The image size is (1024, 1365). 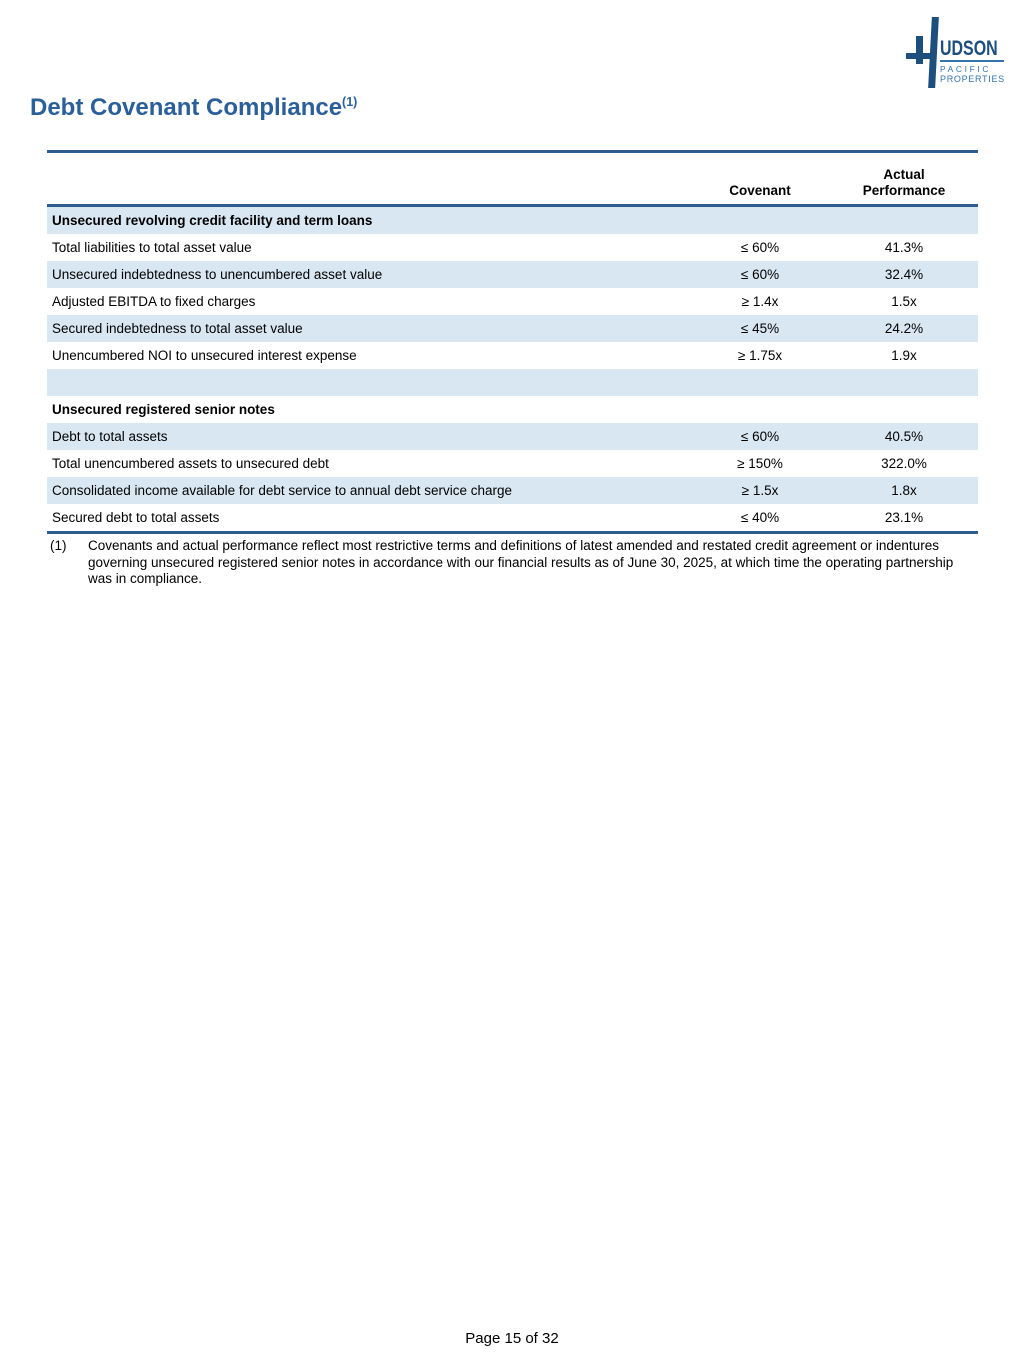 I want to click on row-covenant: ≥ 1.75x, so click(x=760, y=355).